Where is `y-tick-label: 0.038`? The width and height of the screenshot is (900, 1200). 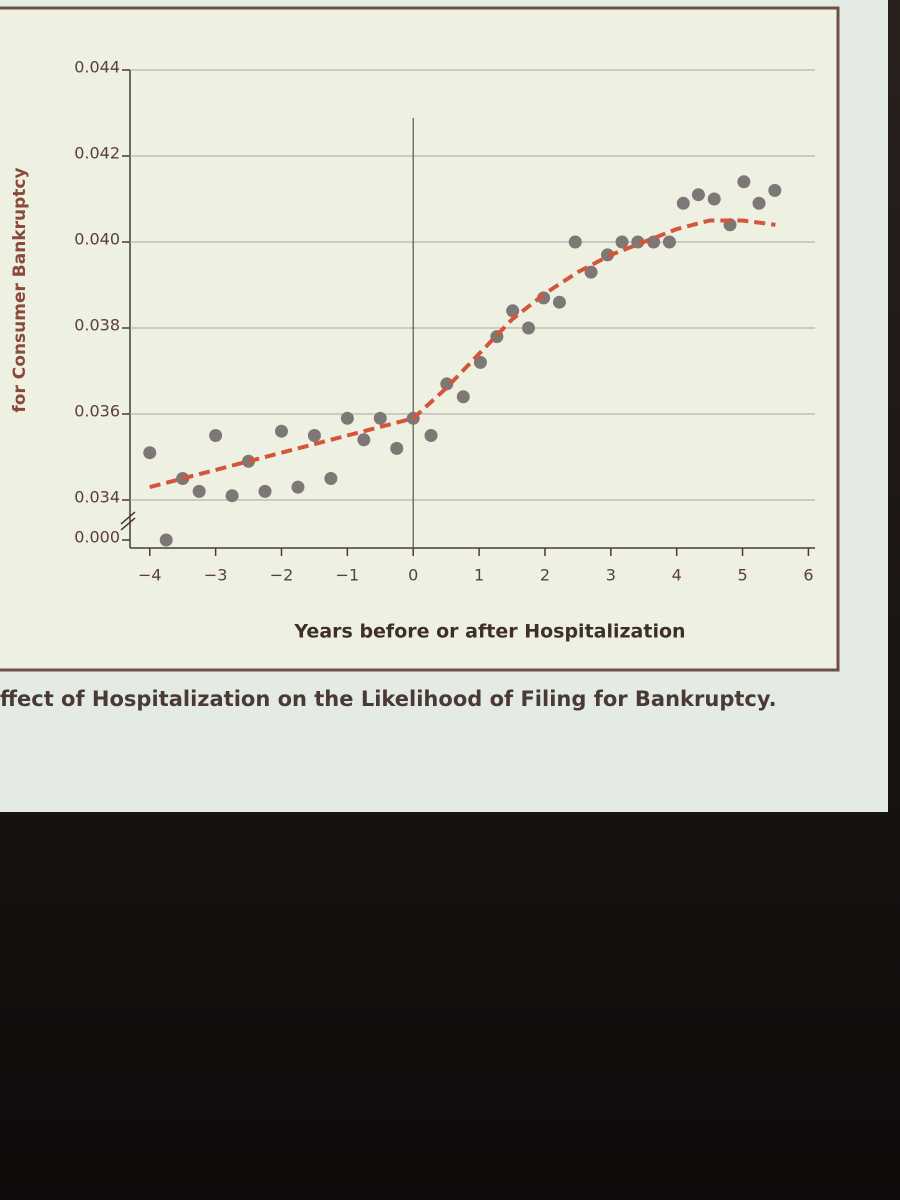 y-tick-label: 0.038 is located at coordinates (97, 325).